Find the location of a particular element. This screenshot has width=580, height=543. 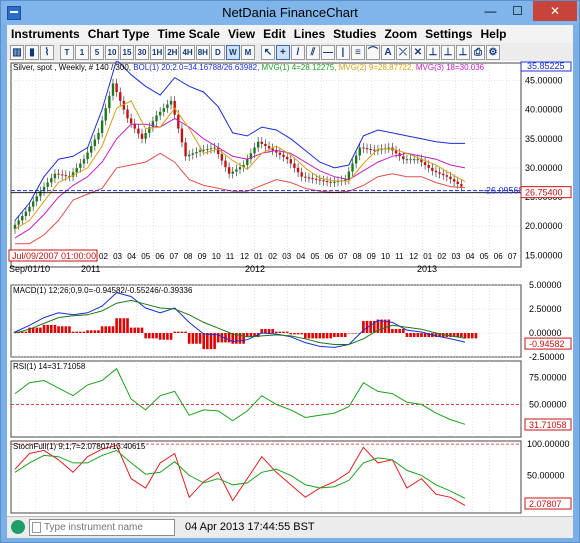

timescale-2h: 2H is located at coordinates (172, 52).